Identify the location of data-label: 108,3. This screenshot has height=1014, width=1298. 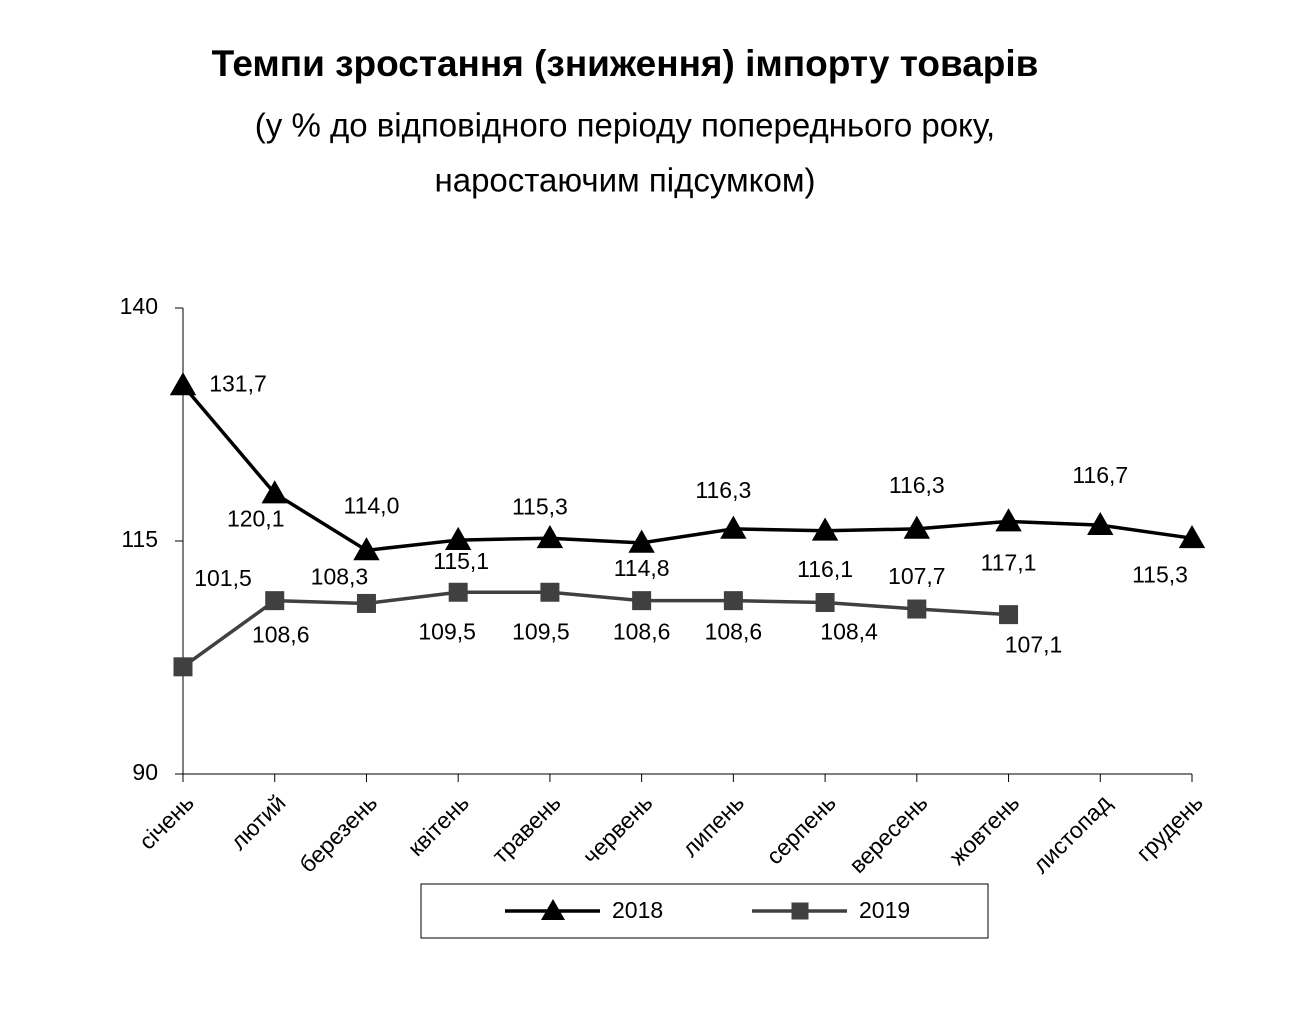
(340, 577).